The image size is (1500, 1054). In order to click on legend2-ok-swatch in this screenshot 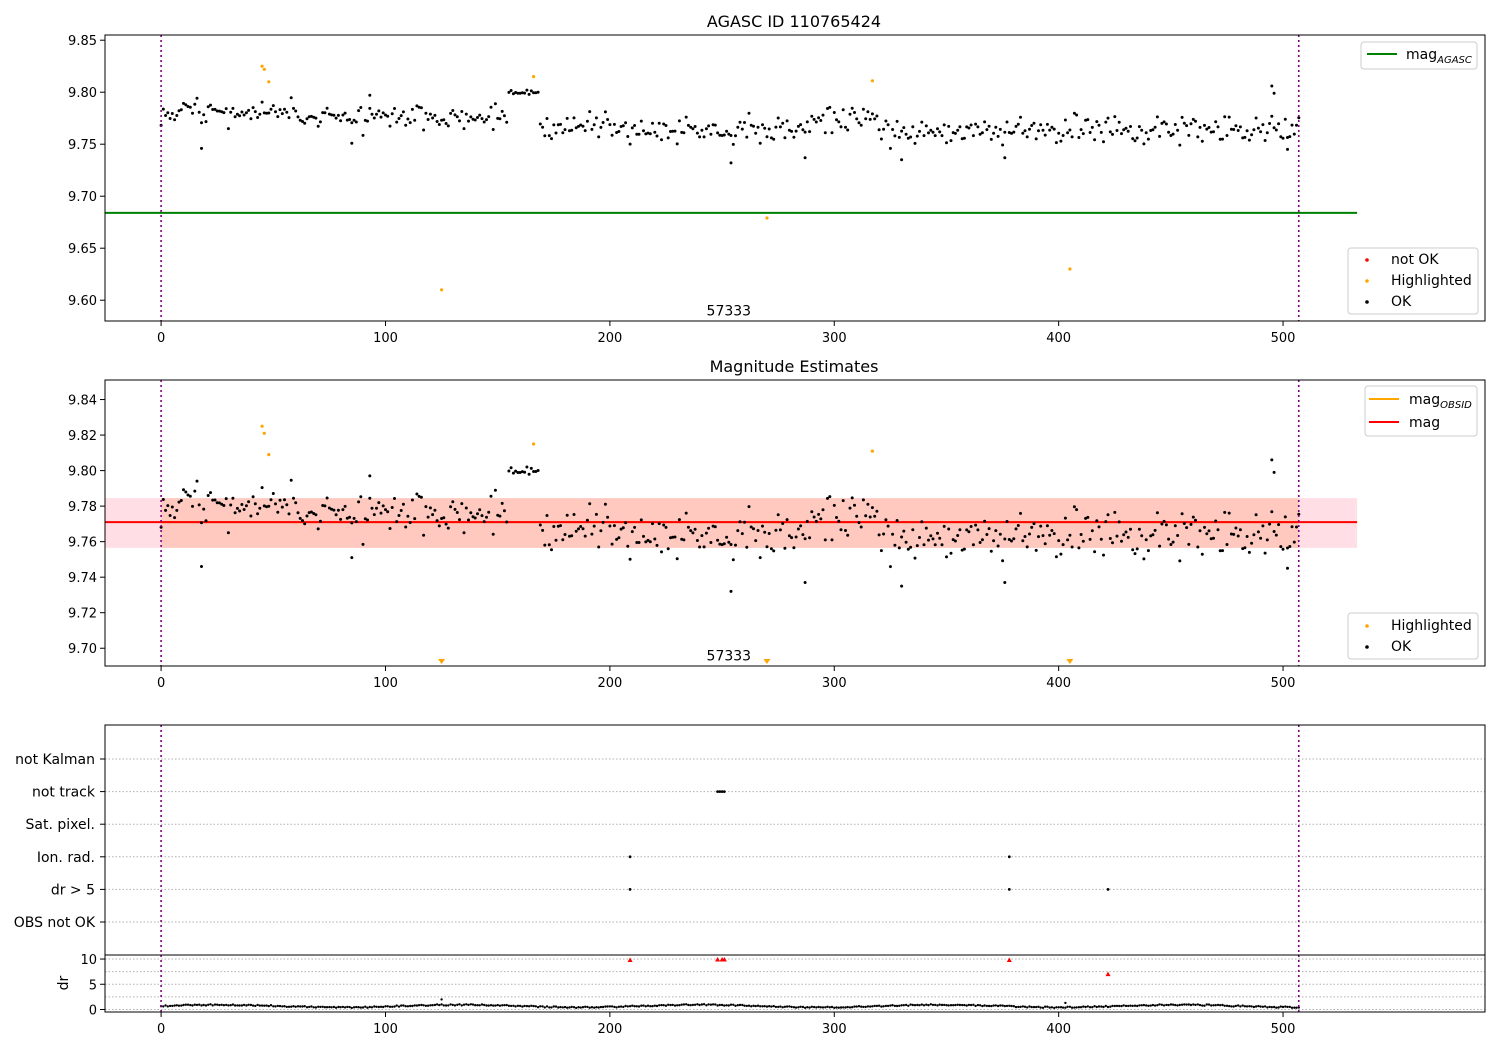, I will do `click(1367, 647)`.